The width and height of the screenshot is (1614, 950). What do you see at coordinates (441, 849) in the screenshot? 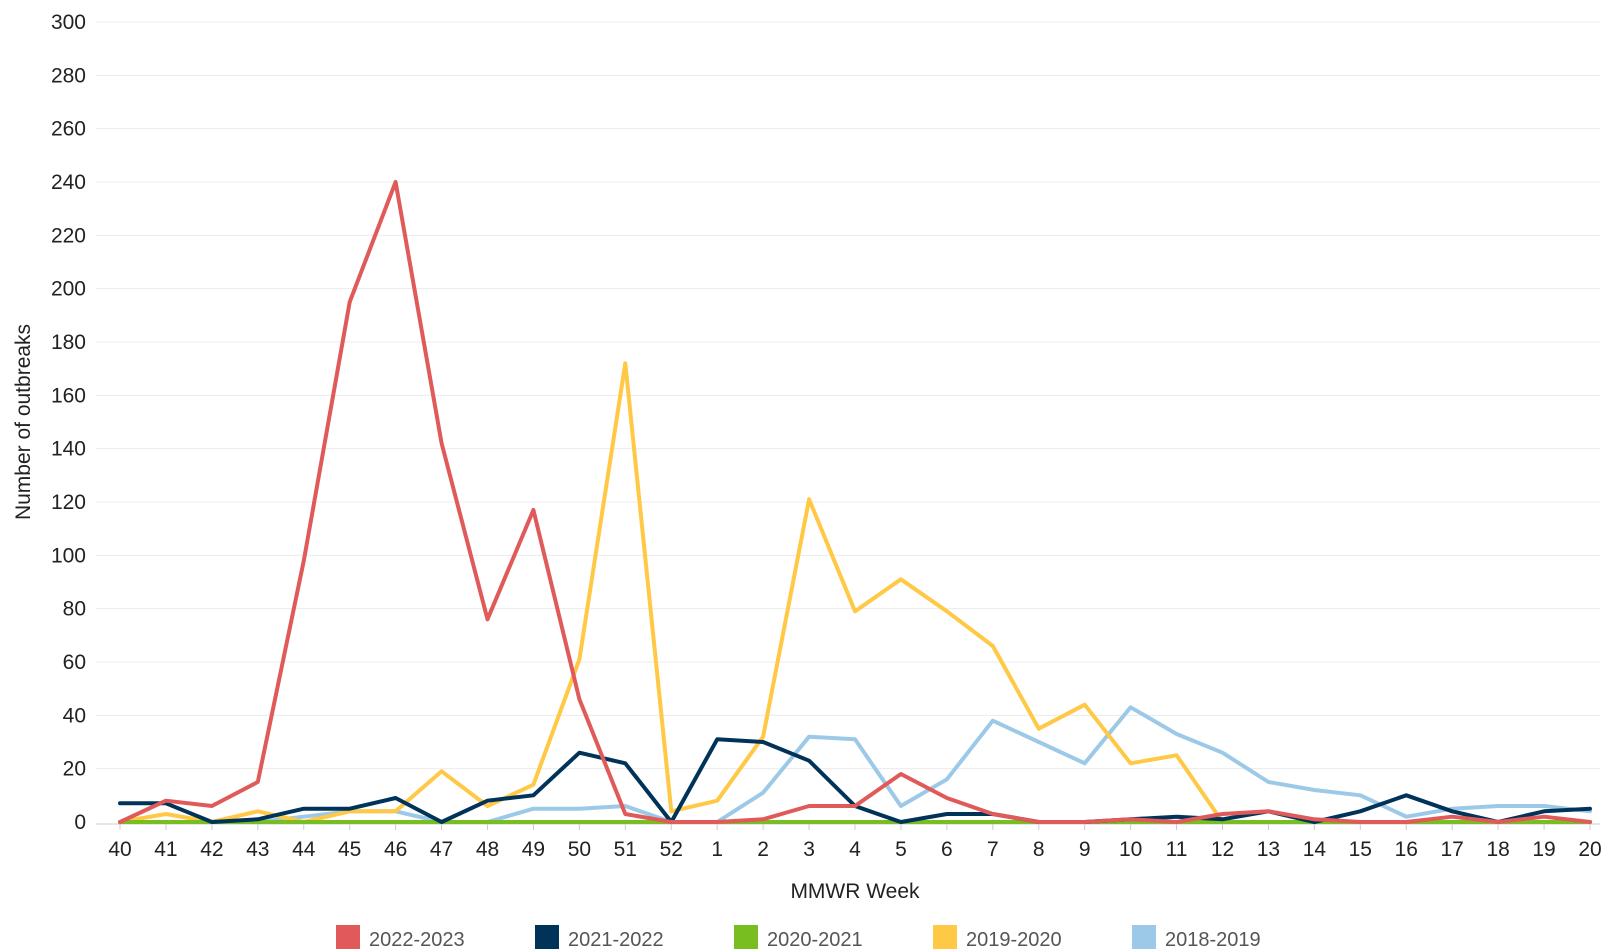
I see `x-tick-label: 47` at bounding box center [441, 849].